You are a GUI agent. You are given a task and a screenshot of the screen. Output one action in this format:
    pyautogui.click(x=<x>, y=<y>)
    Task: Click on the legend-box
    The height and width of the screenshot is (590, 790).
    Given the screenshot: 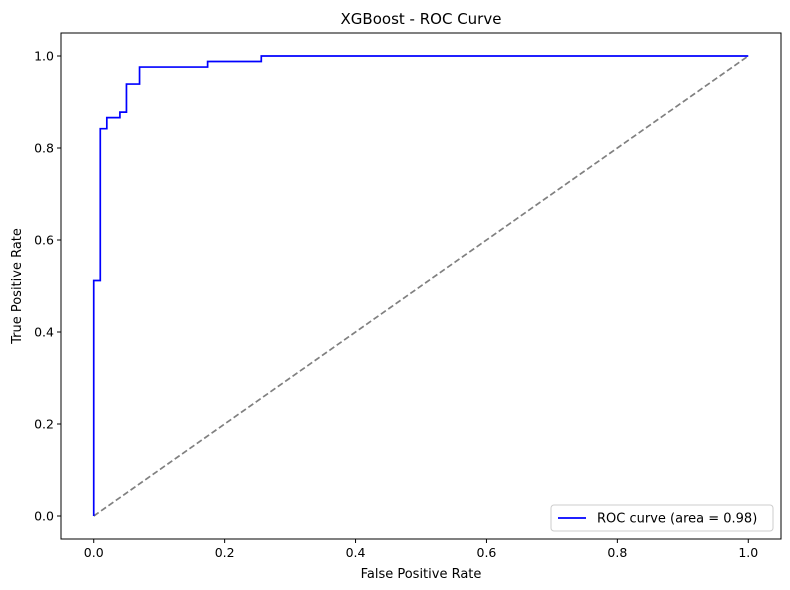 What is the action you would take?
    pyautogui.click(x=662, y=518)
    